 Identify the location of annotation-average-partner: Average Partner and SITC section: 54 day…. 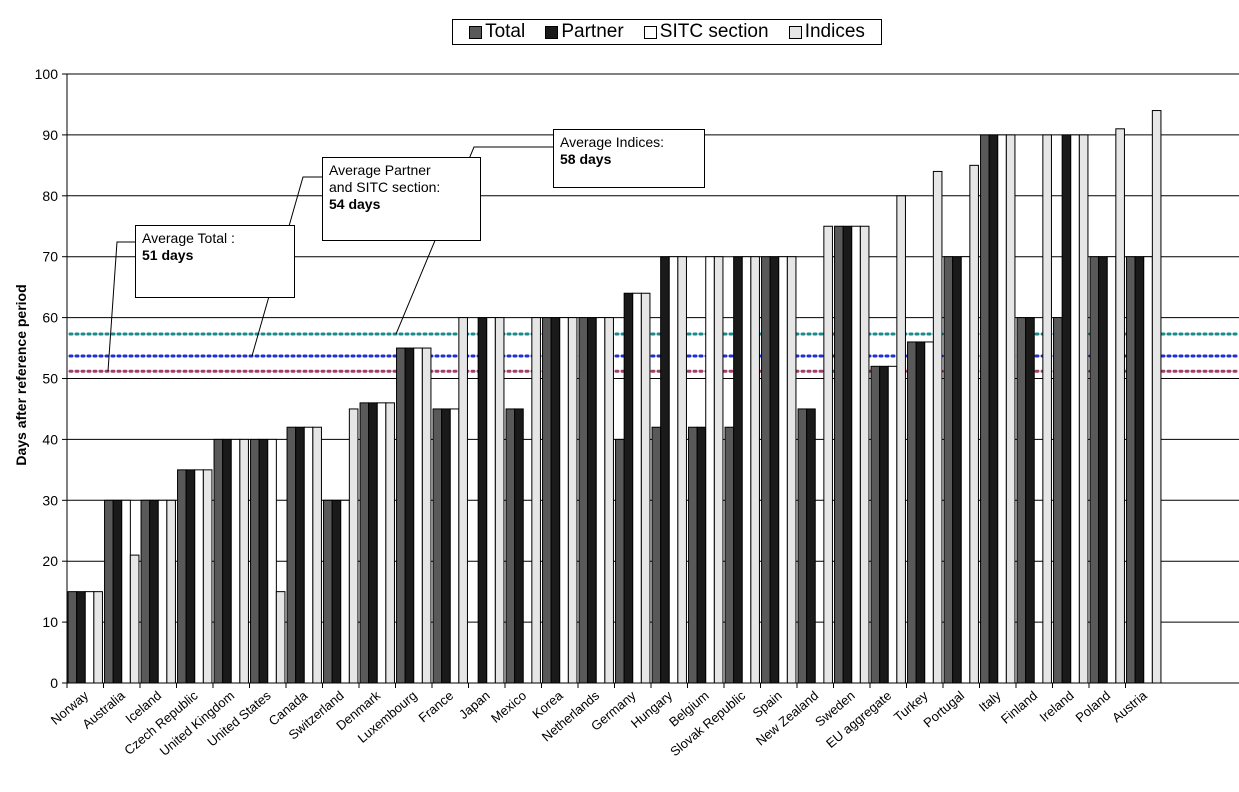
(401, 199).